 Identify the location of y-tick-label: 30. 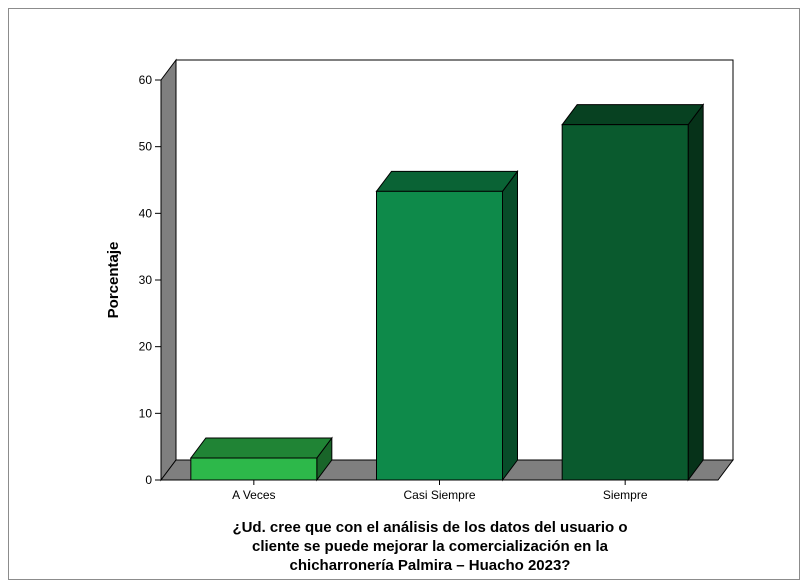
(146, 280).